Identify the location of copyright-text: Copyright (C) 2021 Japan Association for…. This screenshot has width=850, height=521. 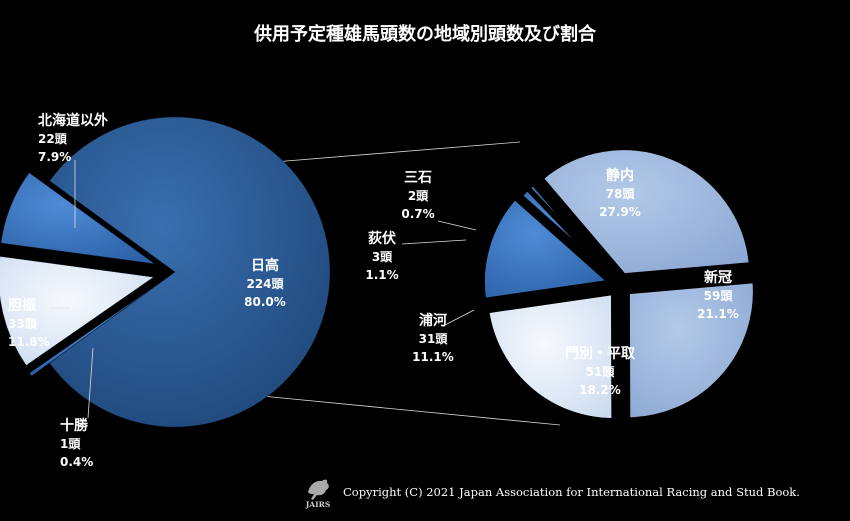
(571, 492).